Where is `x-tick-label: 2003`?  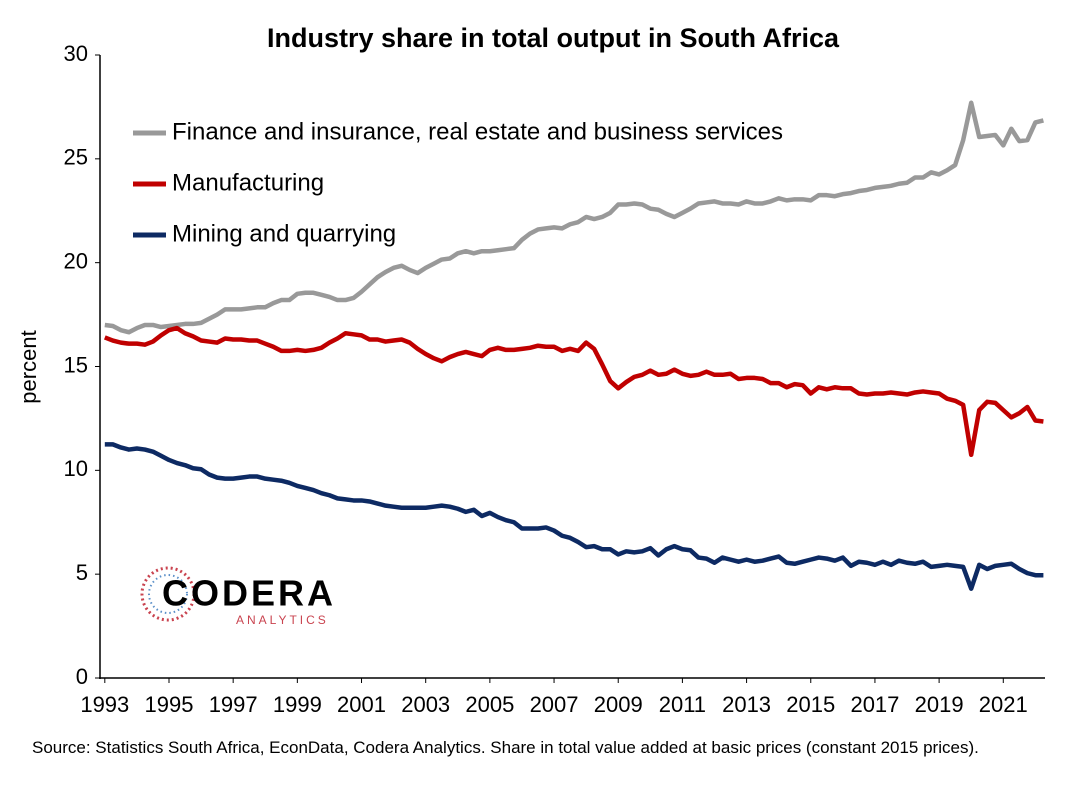
x-tick-label: 2003 is located at coordinates (425, 704).